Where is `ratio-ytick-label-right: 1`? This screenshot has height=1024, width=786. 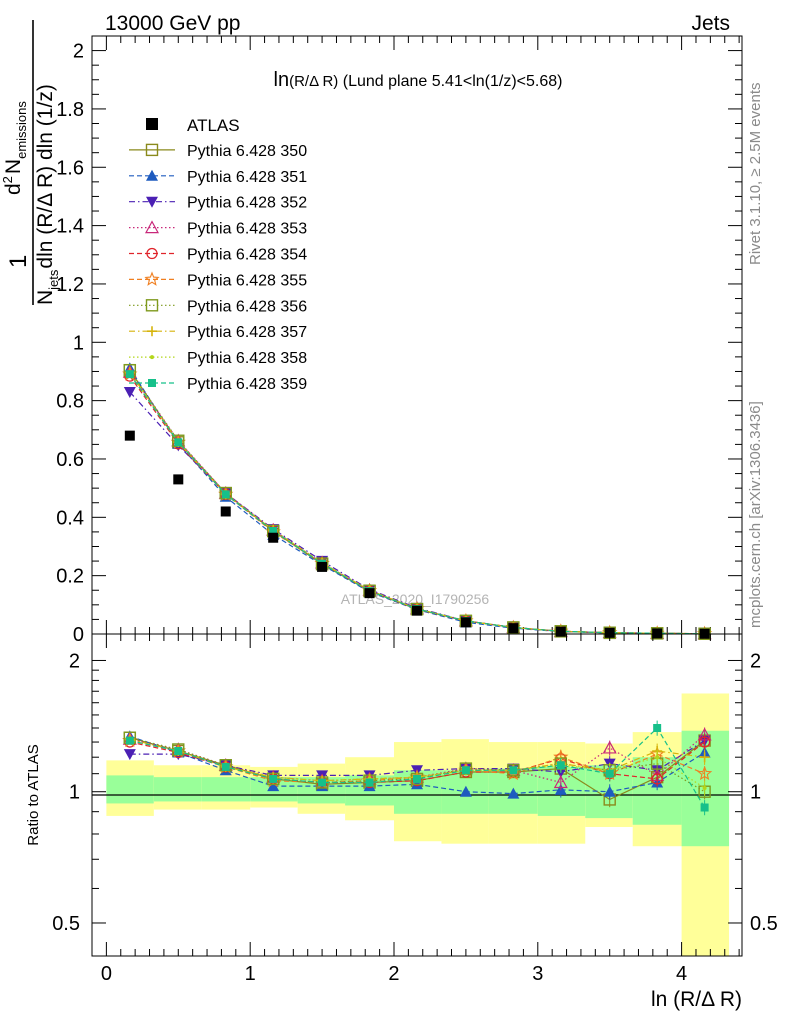
ratio-ytick-label-right: 1 is located at coordinates (755, 793).